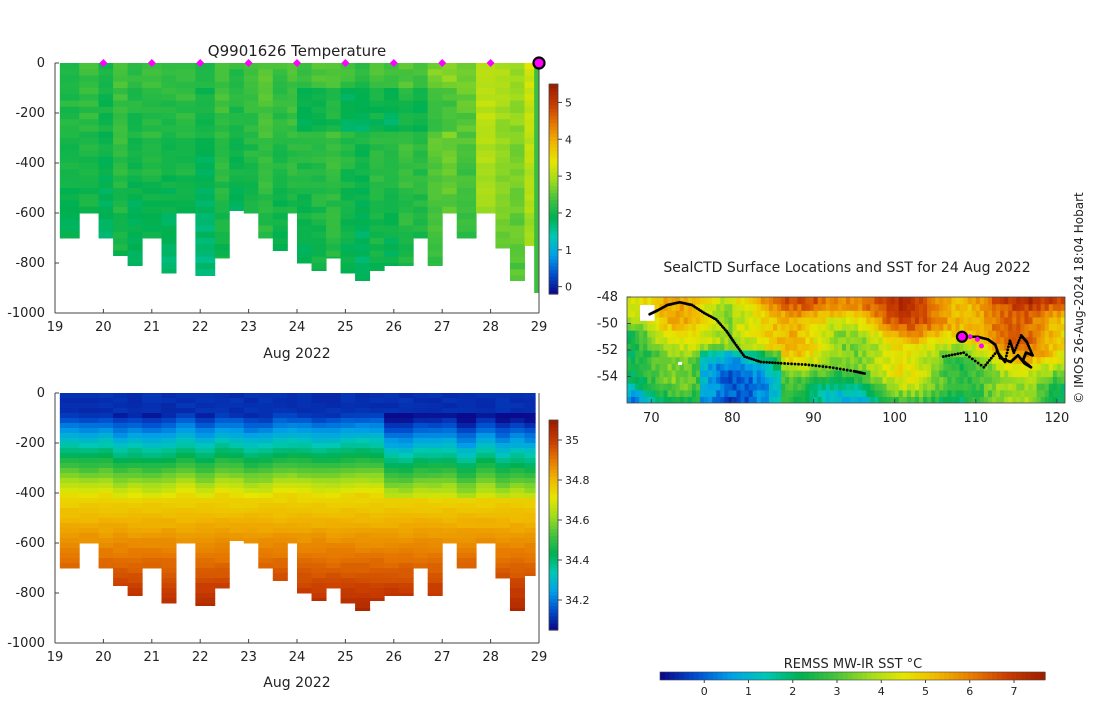 The image size is (1100, 704). Describe the element at coordinates (296, 354) in the screenshot. I see `temperature-xlabel: Aug 2022` at that location.